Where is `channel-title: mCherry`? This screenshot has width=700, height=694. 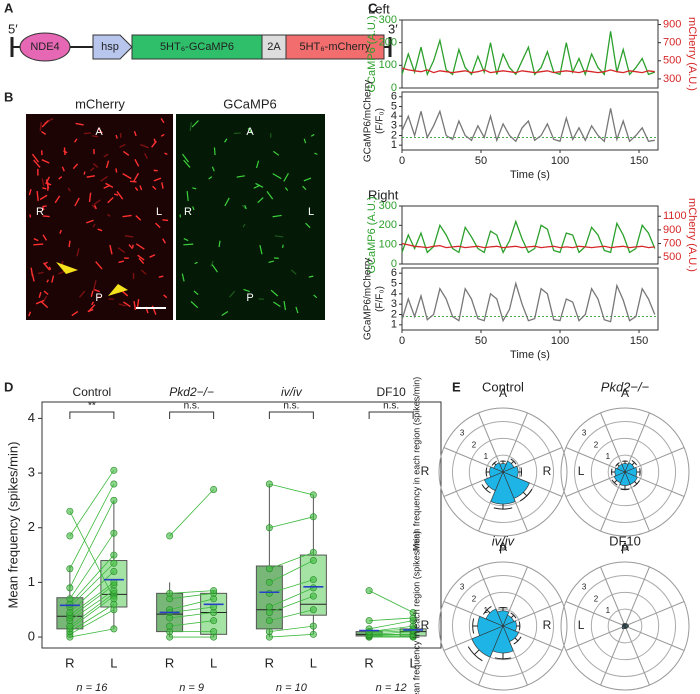
channel-title: mCherry is located at coordinates (100, 103).